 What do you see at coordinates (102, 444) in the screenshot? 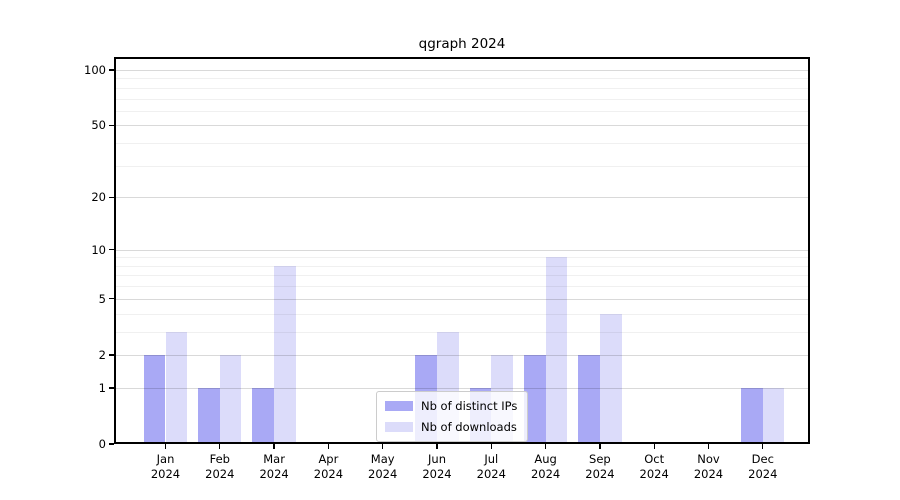
I see `y-axis-tick-label: 0` at bounding box center [102, 444].